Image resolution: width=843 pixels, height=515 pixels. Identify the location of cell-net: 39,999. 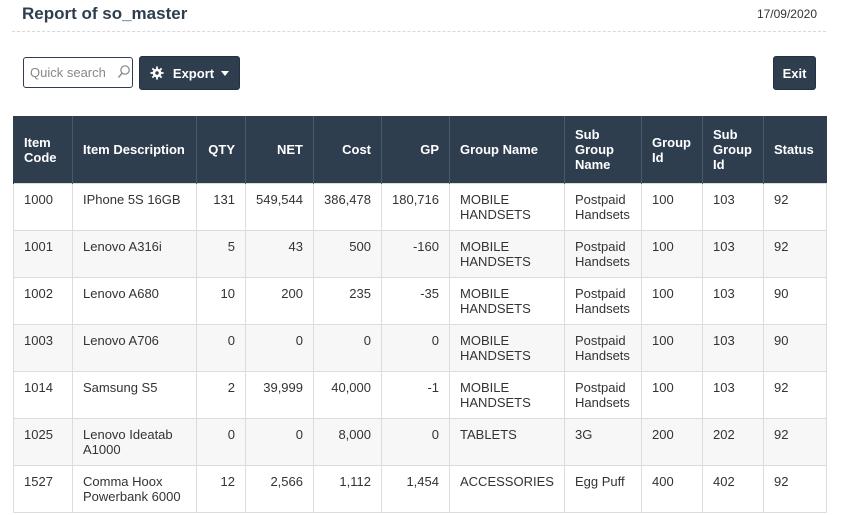
(279, 395).